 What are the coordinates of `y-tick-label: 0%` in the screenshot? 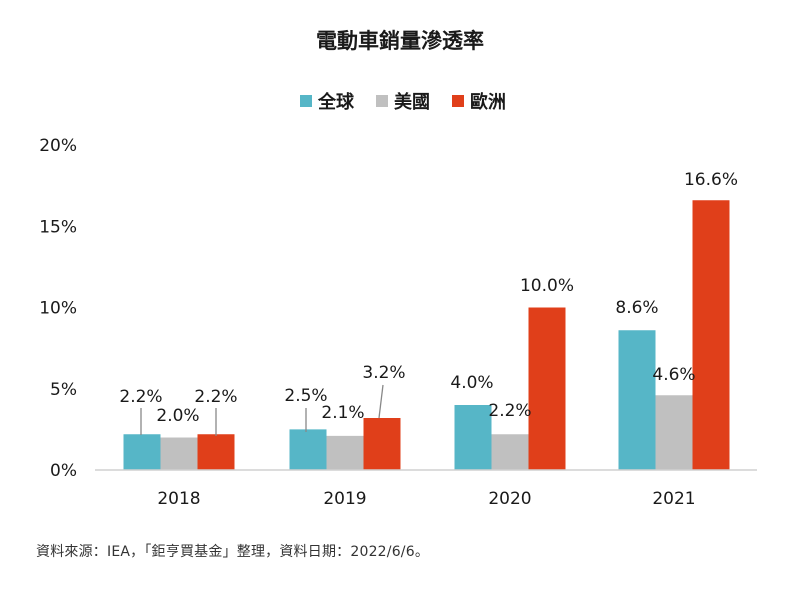 It's located at (63, 471).